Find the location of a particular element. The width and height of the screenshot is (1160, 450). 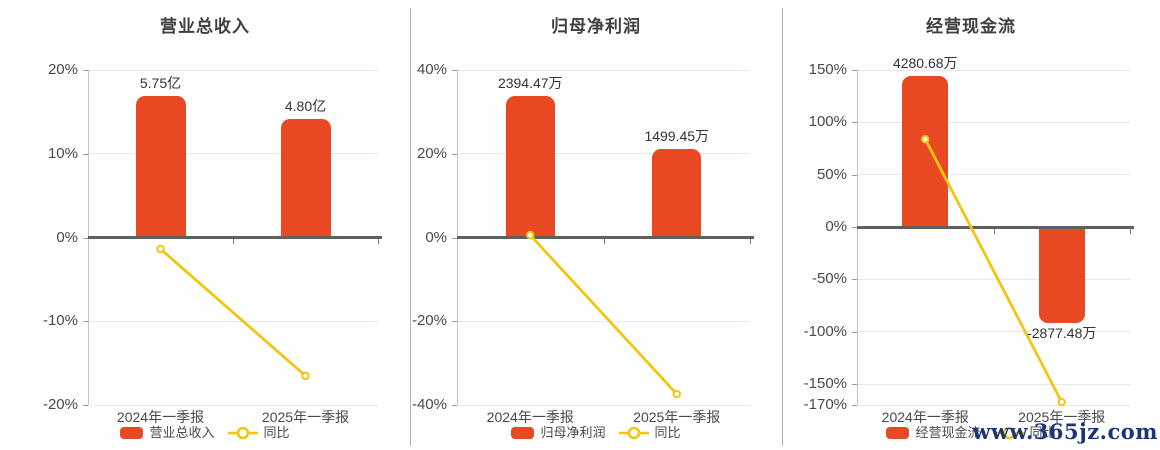

chart-title: 营业总收入 is located at coordinates (205, 26).